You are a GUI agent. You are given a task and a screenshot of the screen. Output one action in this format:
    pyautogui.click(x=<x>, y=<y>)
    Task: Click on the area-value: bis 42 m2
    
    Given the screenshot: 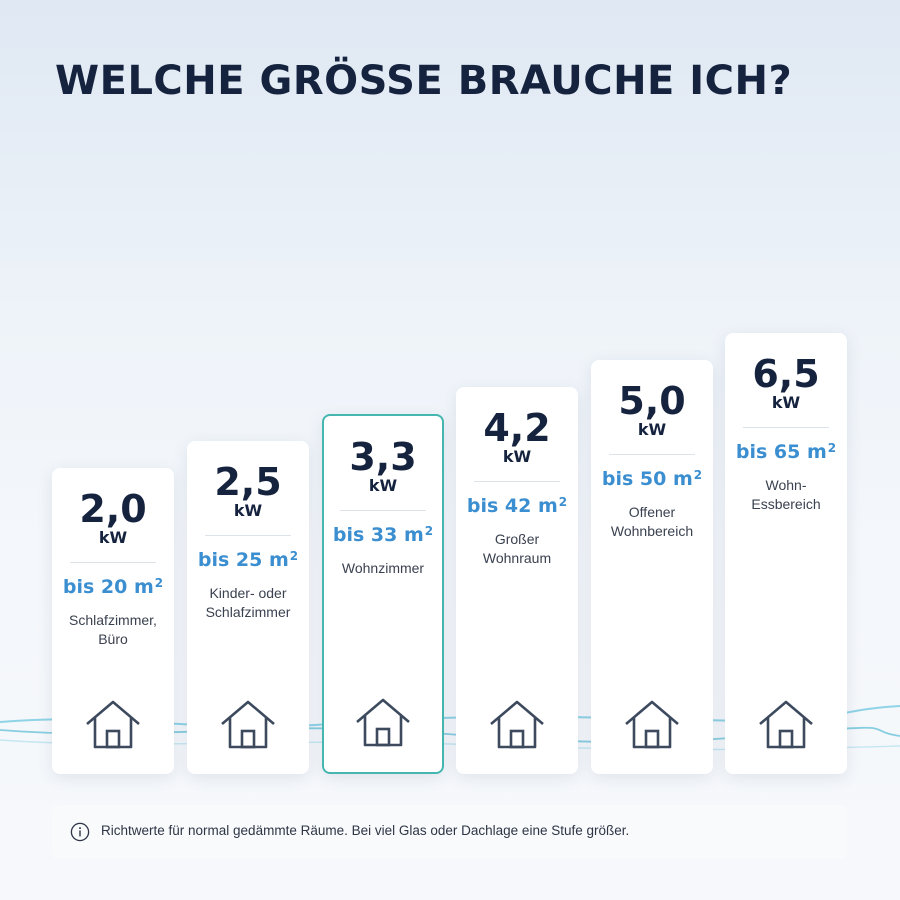 What is the action you would take?
    pyautogui.click(x=517, y=506)
    